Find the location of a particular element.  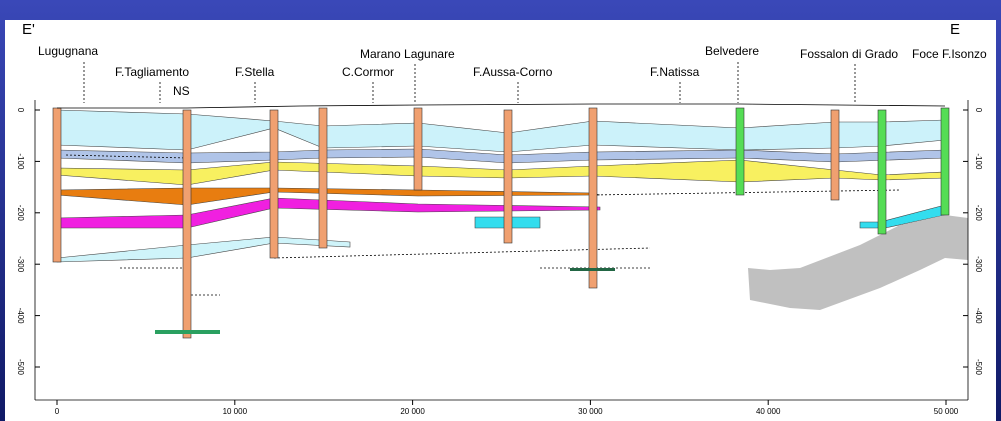

x-tick-label: 30 000 is located at coordinates (590, 411).